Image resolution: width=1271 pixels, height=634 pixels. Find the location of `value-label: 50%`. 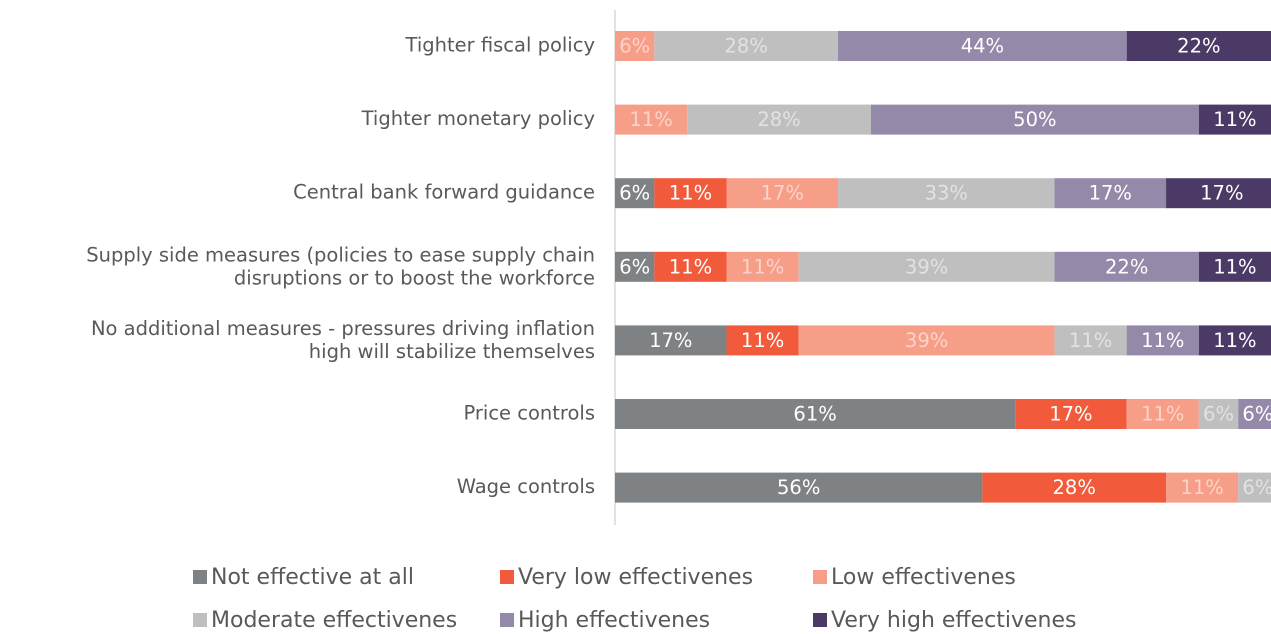

value-label: 50% is located at coordinates (1034, 119).